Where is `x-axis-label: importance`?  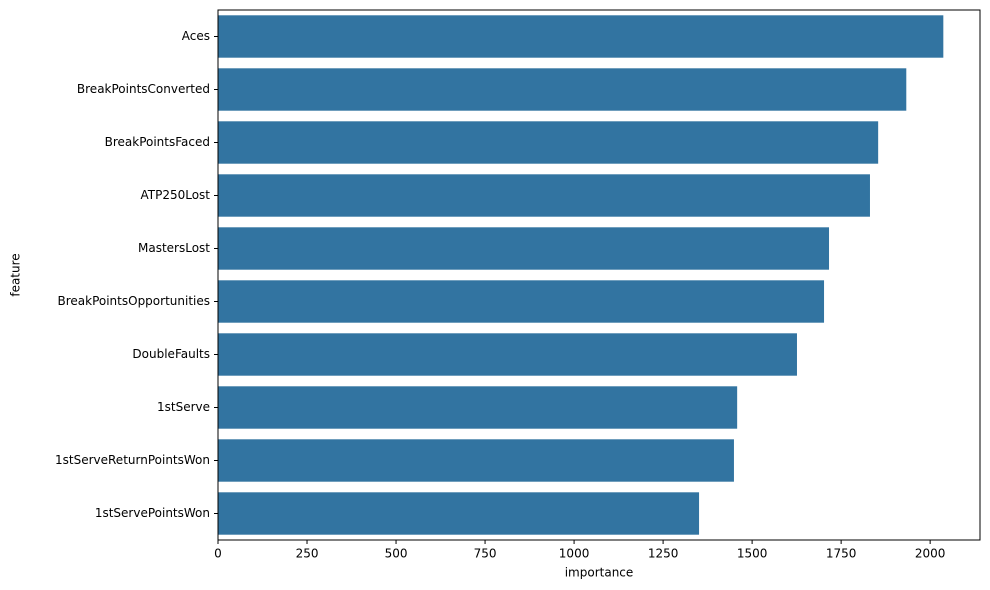
x-axis-label: importance is located at coordinates (599, 573).